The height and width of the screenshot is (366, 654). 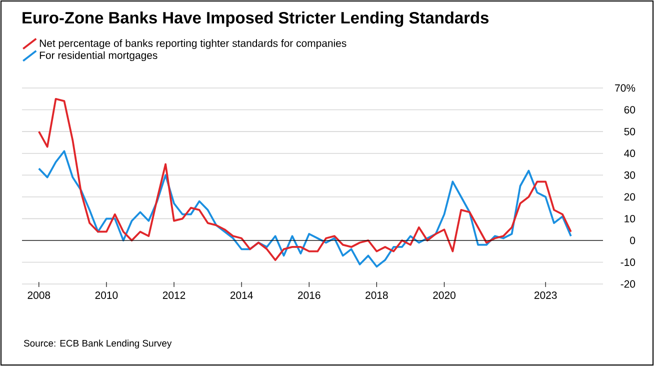 What do you see at coordinates (377, 295) in the screenshot?
I see `x-tick-label: 2018` at bounding box center [377, 295].